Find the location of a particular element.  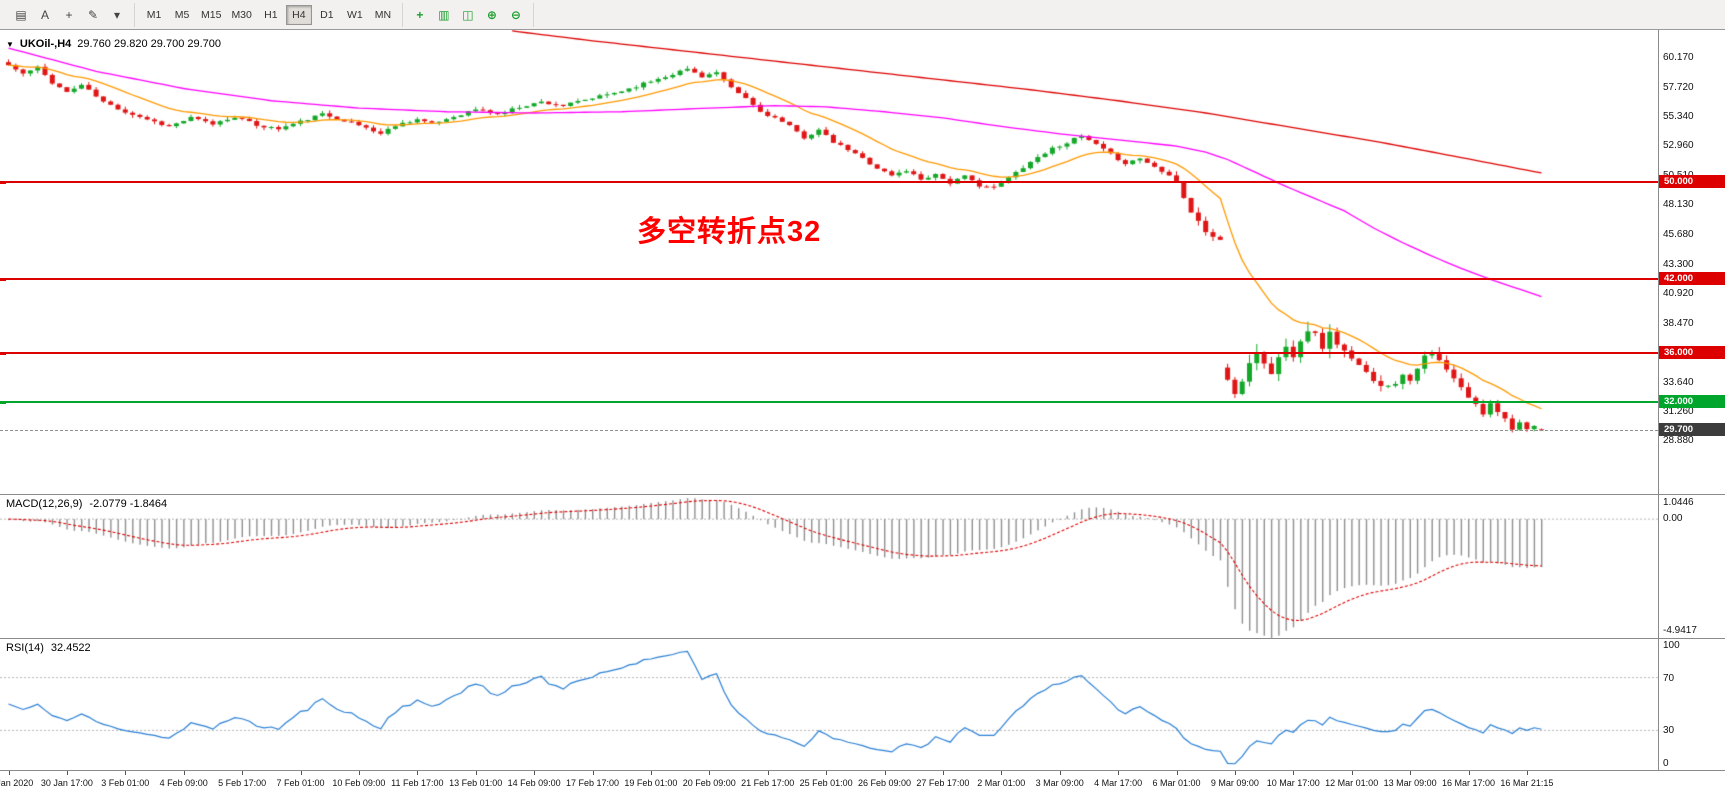

draw-tools-icon: ✎ is located at coordinates (93, 14).